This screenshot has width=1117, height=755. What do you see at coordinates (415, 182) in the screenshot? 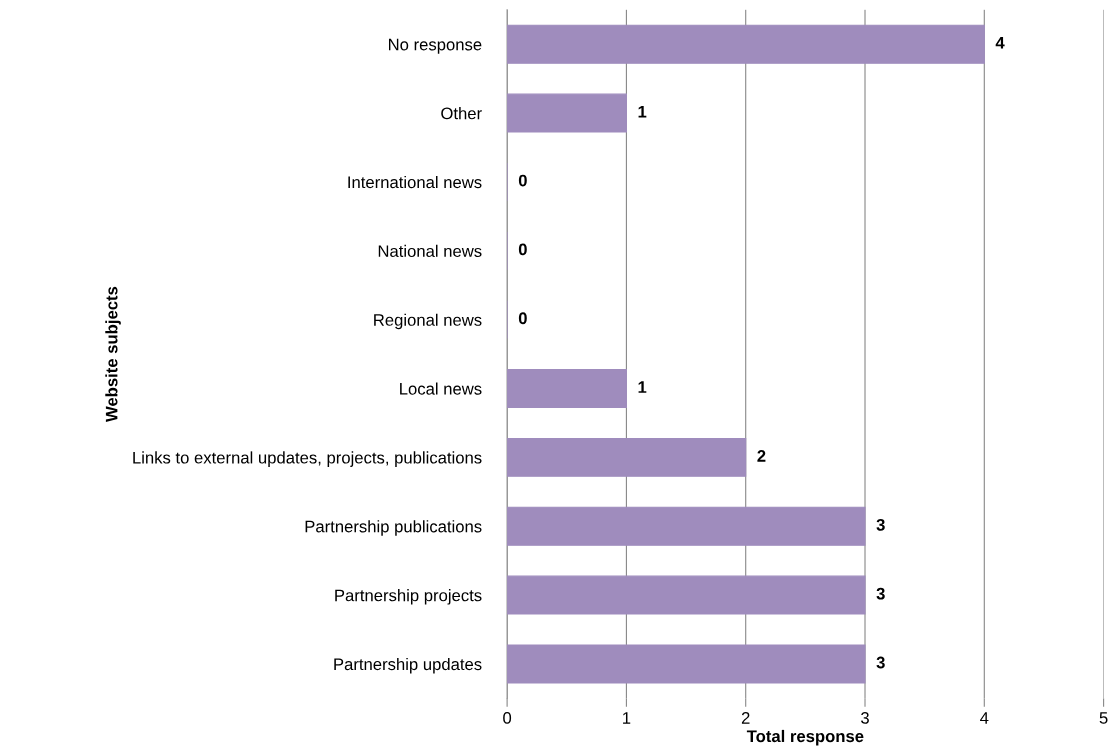
I see `y-tick-label: International news` at bounding box center [415, 182].